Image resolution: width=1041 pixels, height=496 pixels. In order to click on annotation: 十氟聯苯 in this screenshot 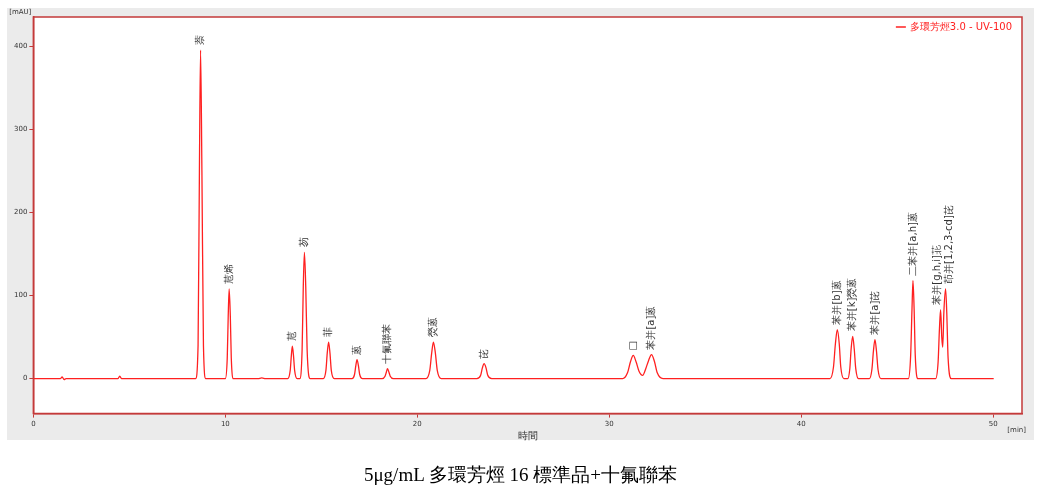, I will do `click(387, 343)`.